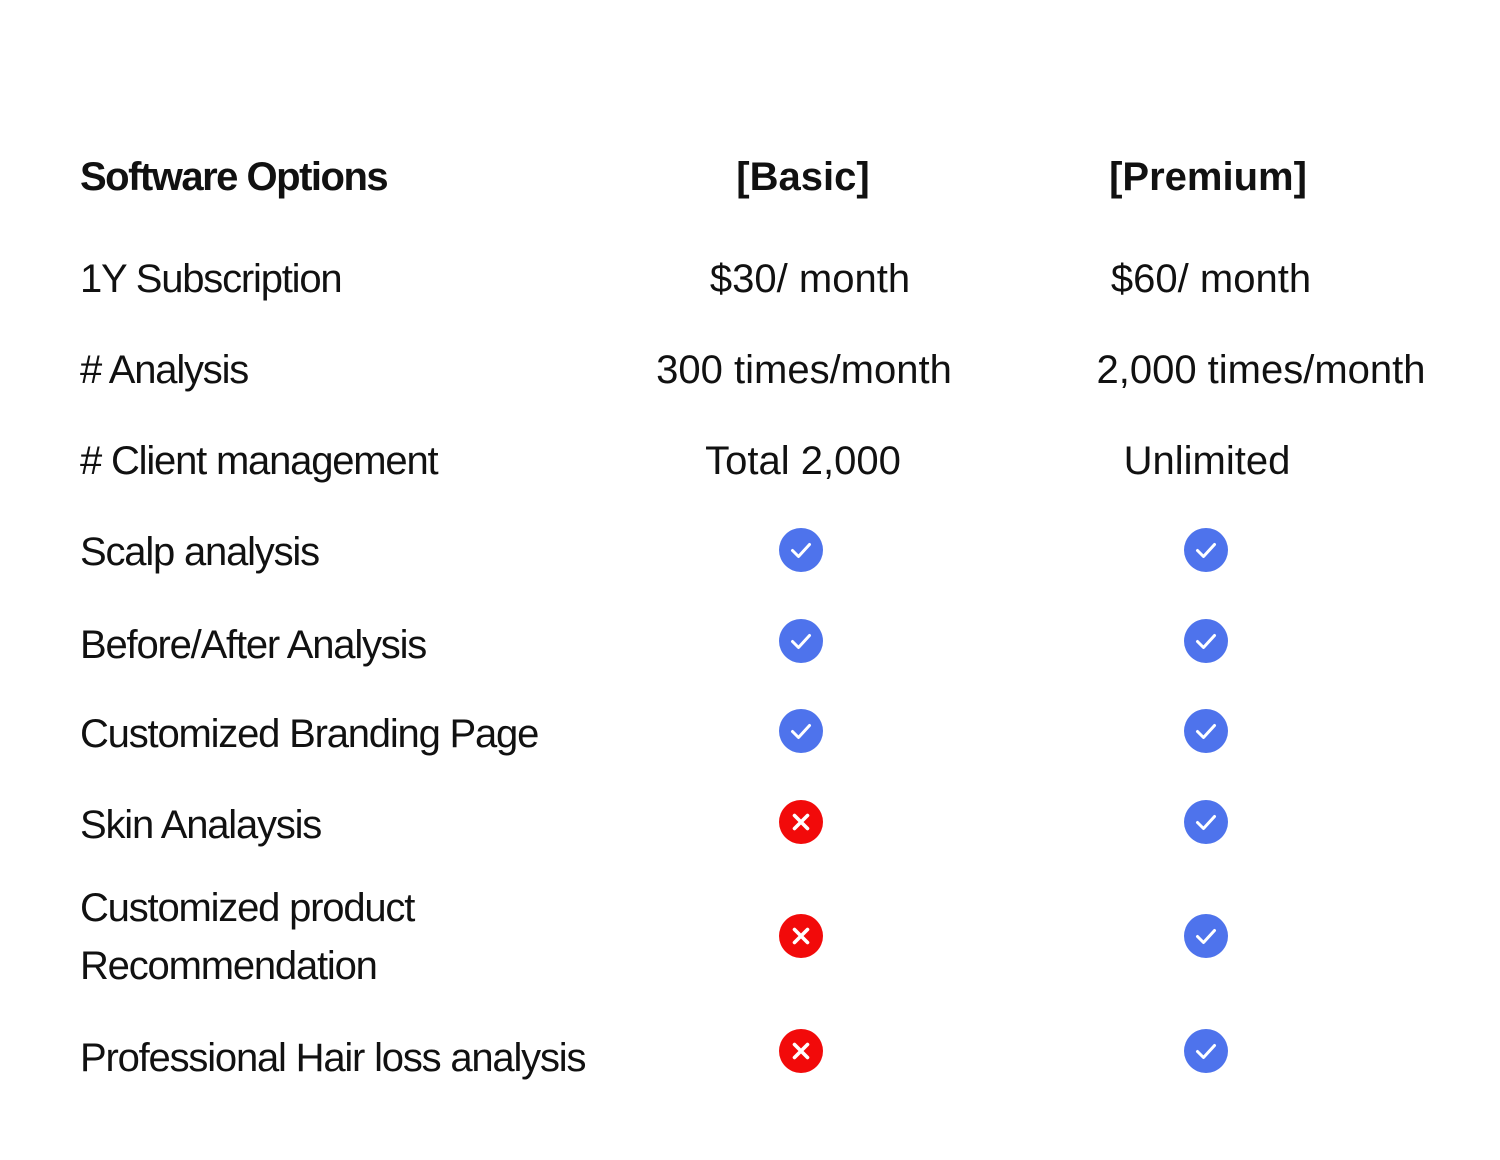 Image resolution: width=1500 pixels, height=1160 pixels. I want to click on premium-analysis-limit: 2,000 times/month, so click(1261, 370).